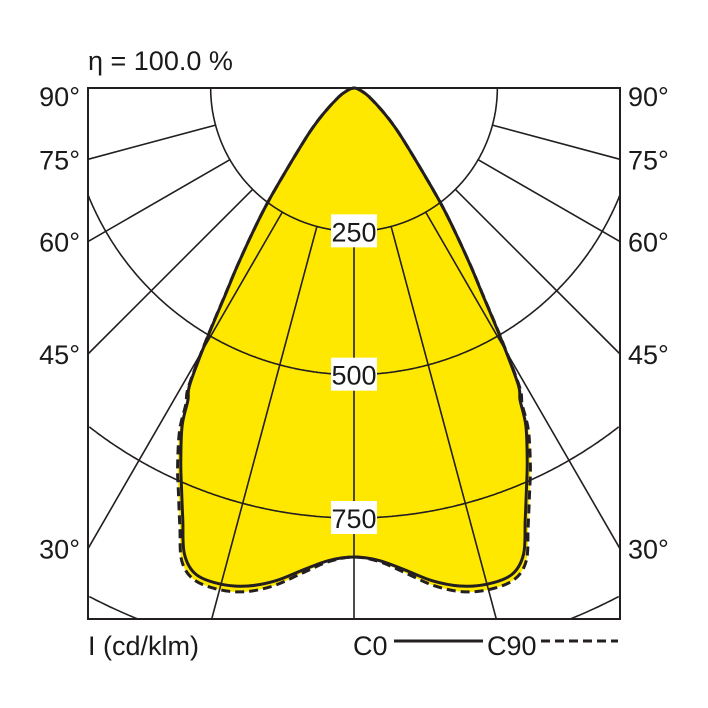  What do you see at coordinates (370, 646) in the screenshot?
I see `legend-label-c0: C0` at bounding box center [370, 646].